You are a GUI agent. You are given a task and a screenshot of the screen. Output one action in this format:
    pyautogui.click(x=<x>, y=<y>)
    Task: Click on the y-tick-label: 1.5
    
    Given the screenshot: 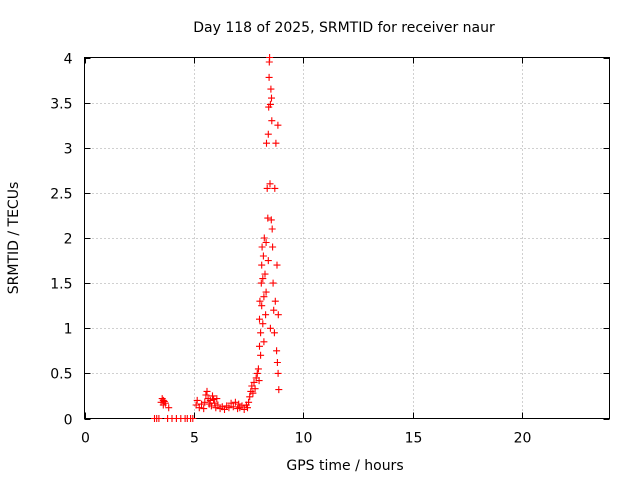 What is the action you would take?
    pyautogui.click(x=61, y=285)
    